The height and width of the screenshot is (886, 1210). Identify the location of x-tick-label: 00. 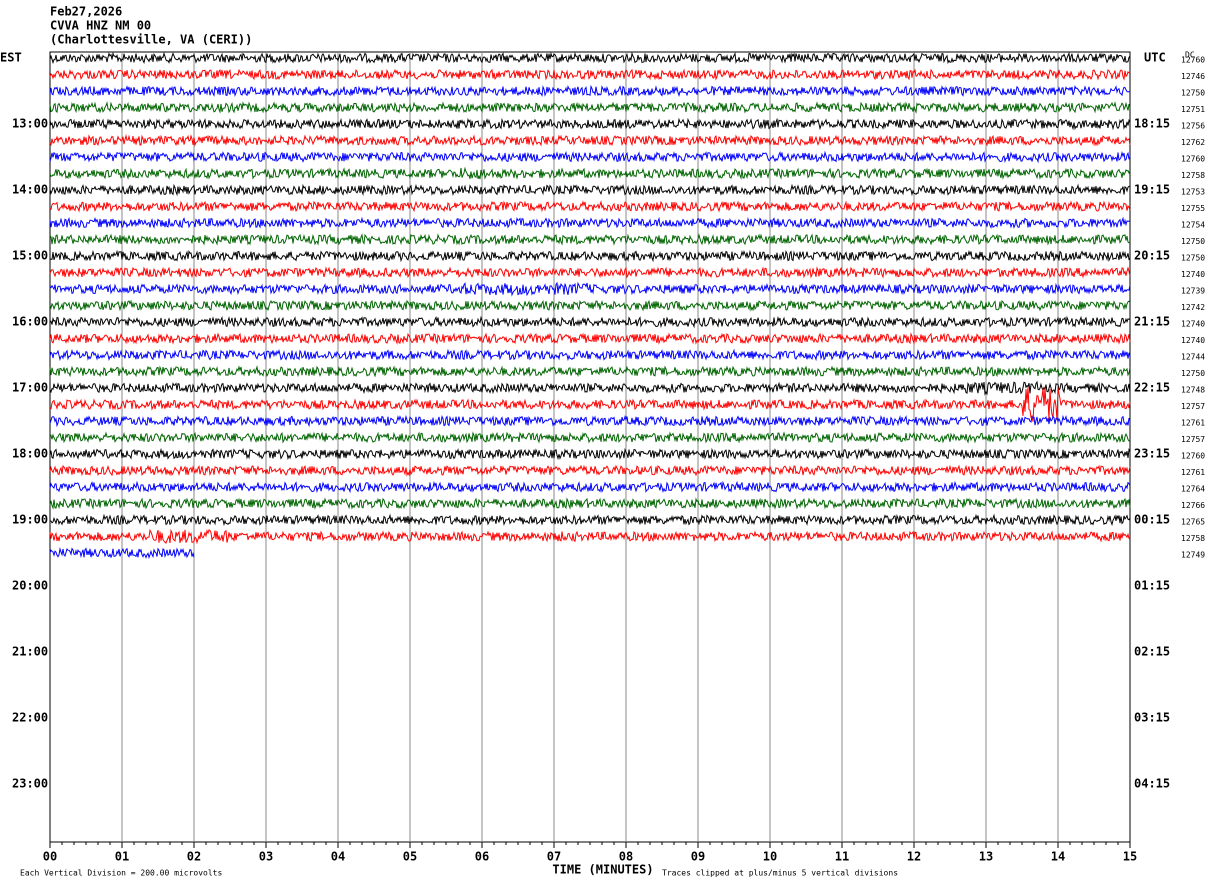
(50, 857).